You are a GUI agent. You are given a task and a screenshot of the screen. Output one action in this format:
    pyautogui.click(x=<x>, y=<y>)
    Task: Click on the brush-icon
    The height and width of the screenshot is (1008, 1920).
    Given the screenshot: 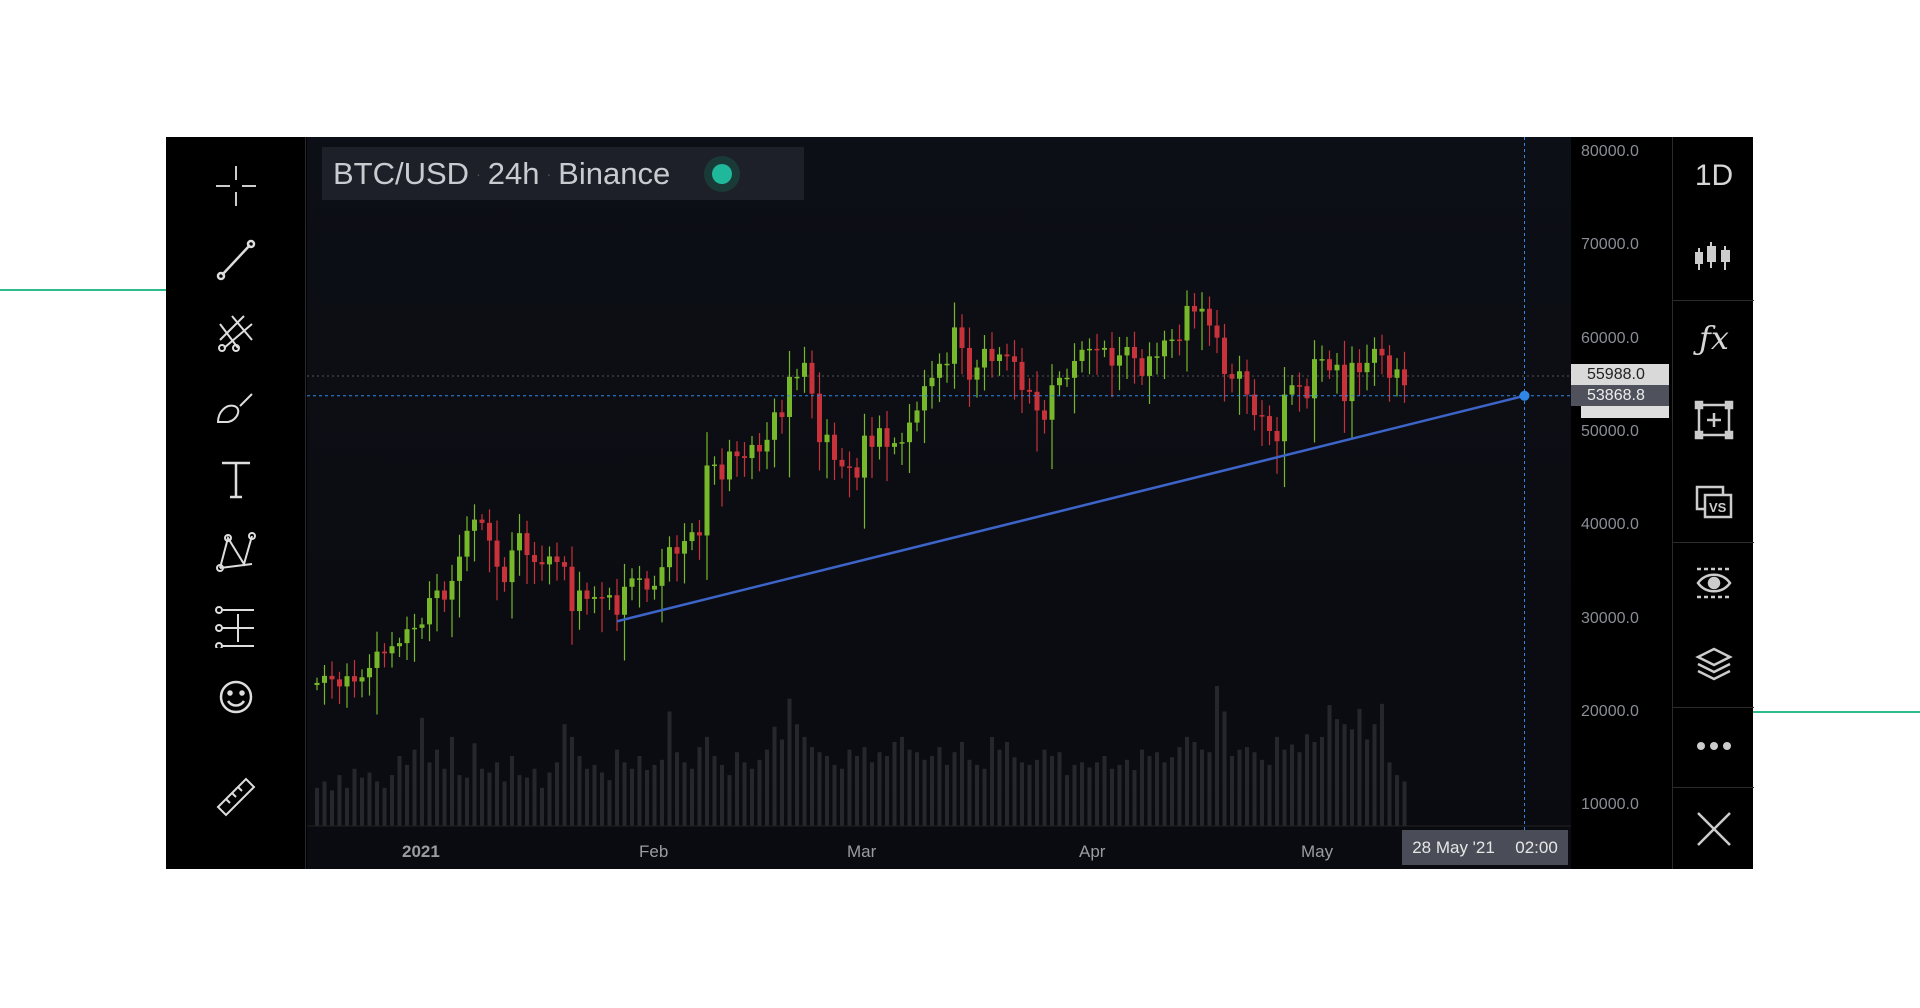 What is the action you would take?
    pyautogui.click(x=236, y=406)
    